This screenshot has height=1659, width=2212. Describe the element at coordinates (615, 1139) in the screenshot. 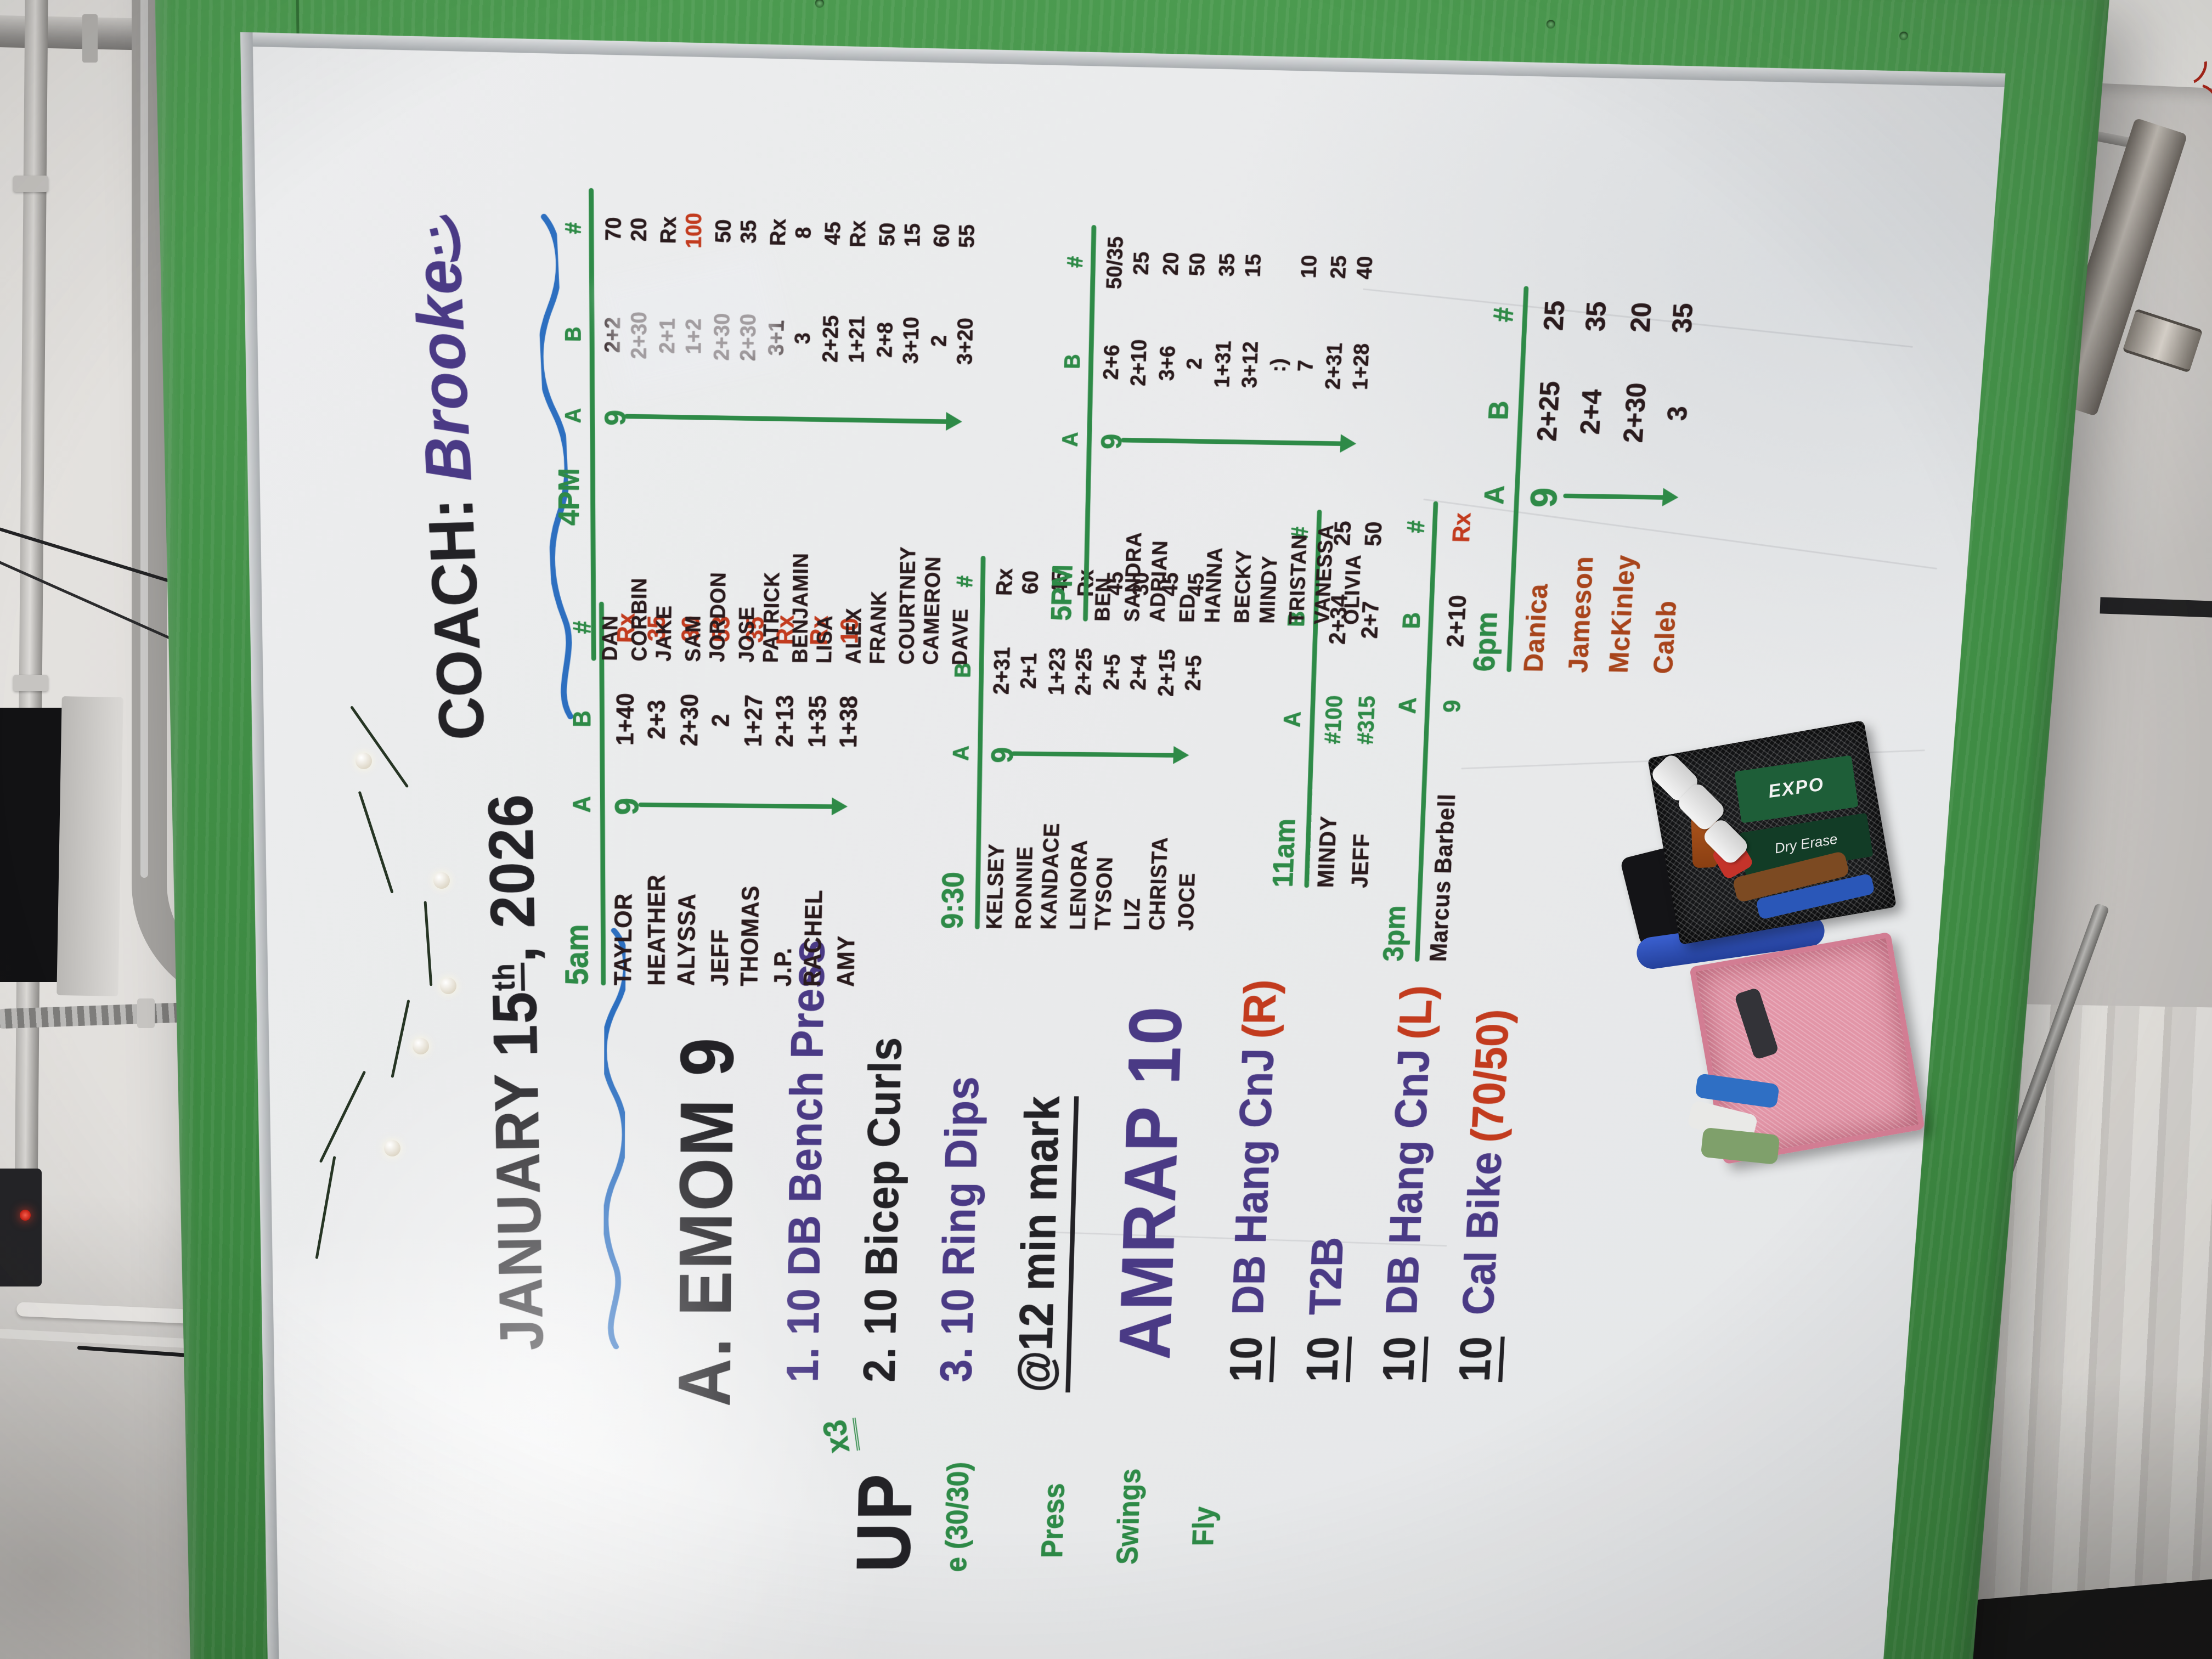

I see `blue-wavy-underline` at that location.